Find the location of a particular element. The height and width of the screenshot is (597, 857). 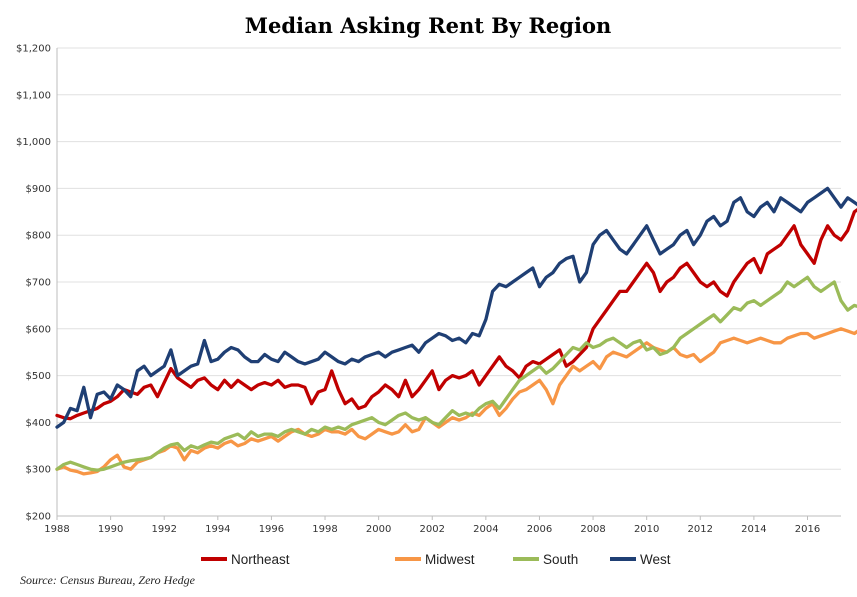

x-tick-label: 2006 is located at coordinates (539, 529).